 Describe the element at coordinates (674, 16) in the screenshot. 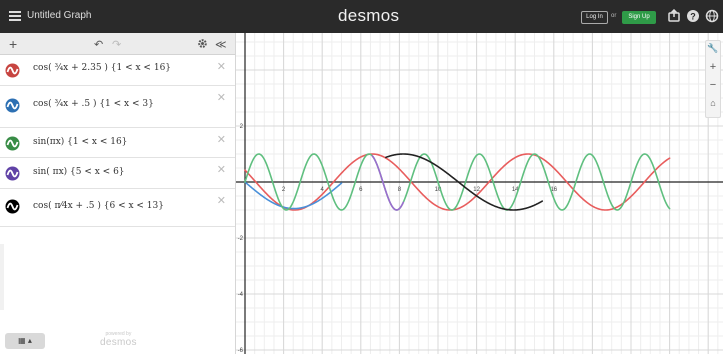

I see `share-icon` at that location.